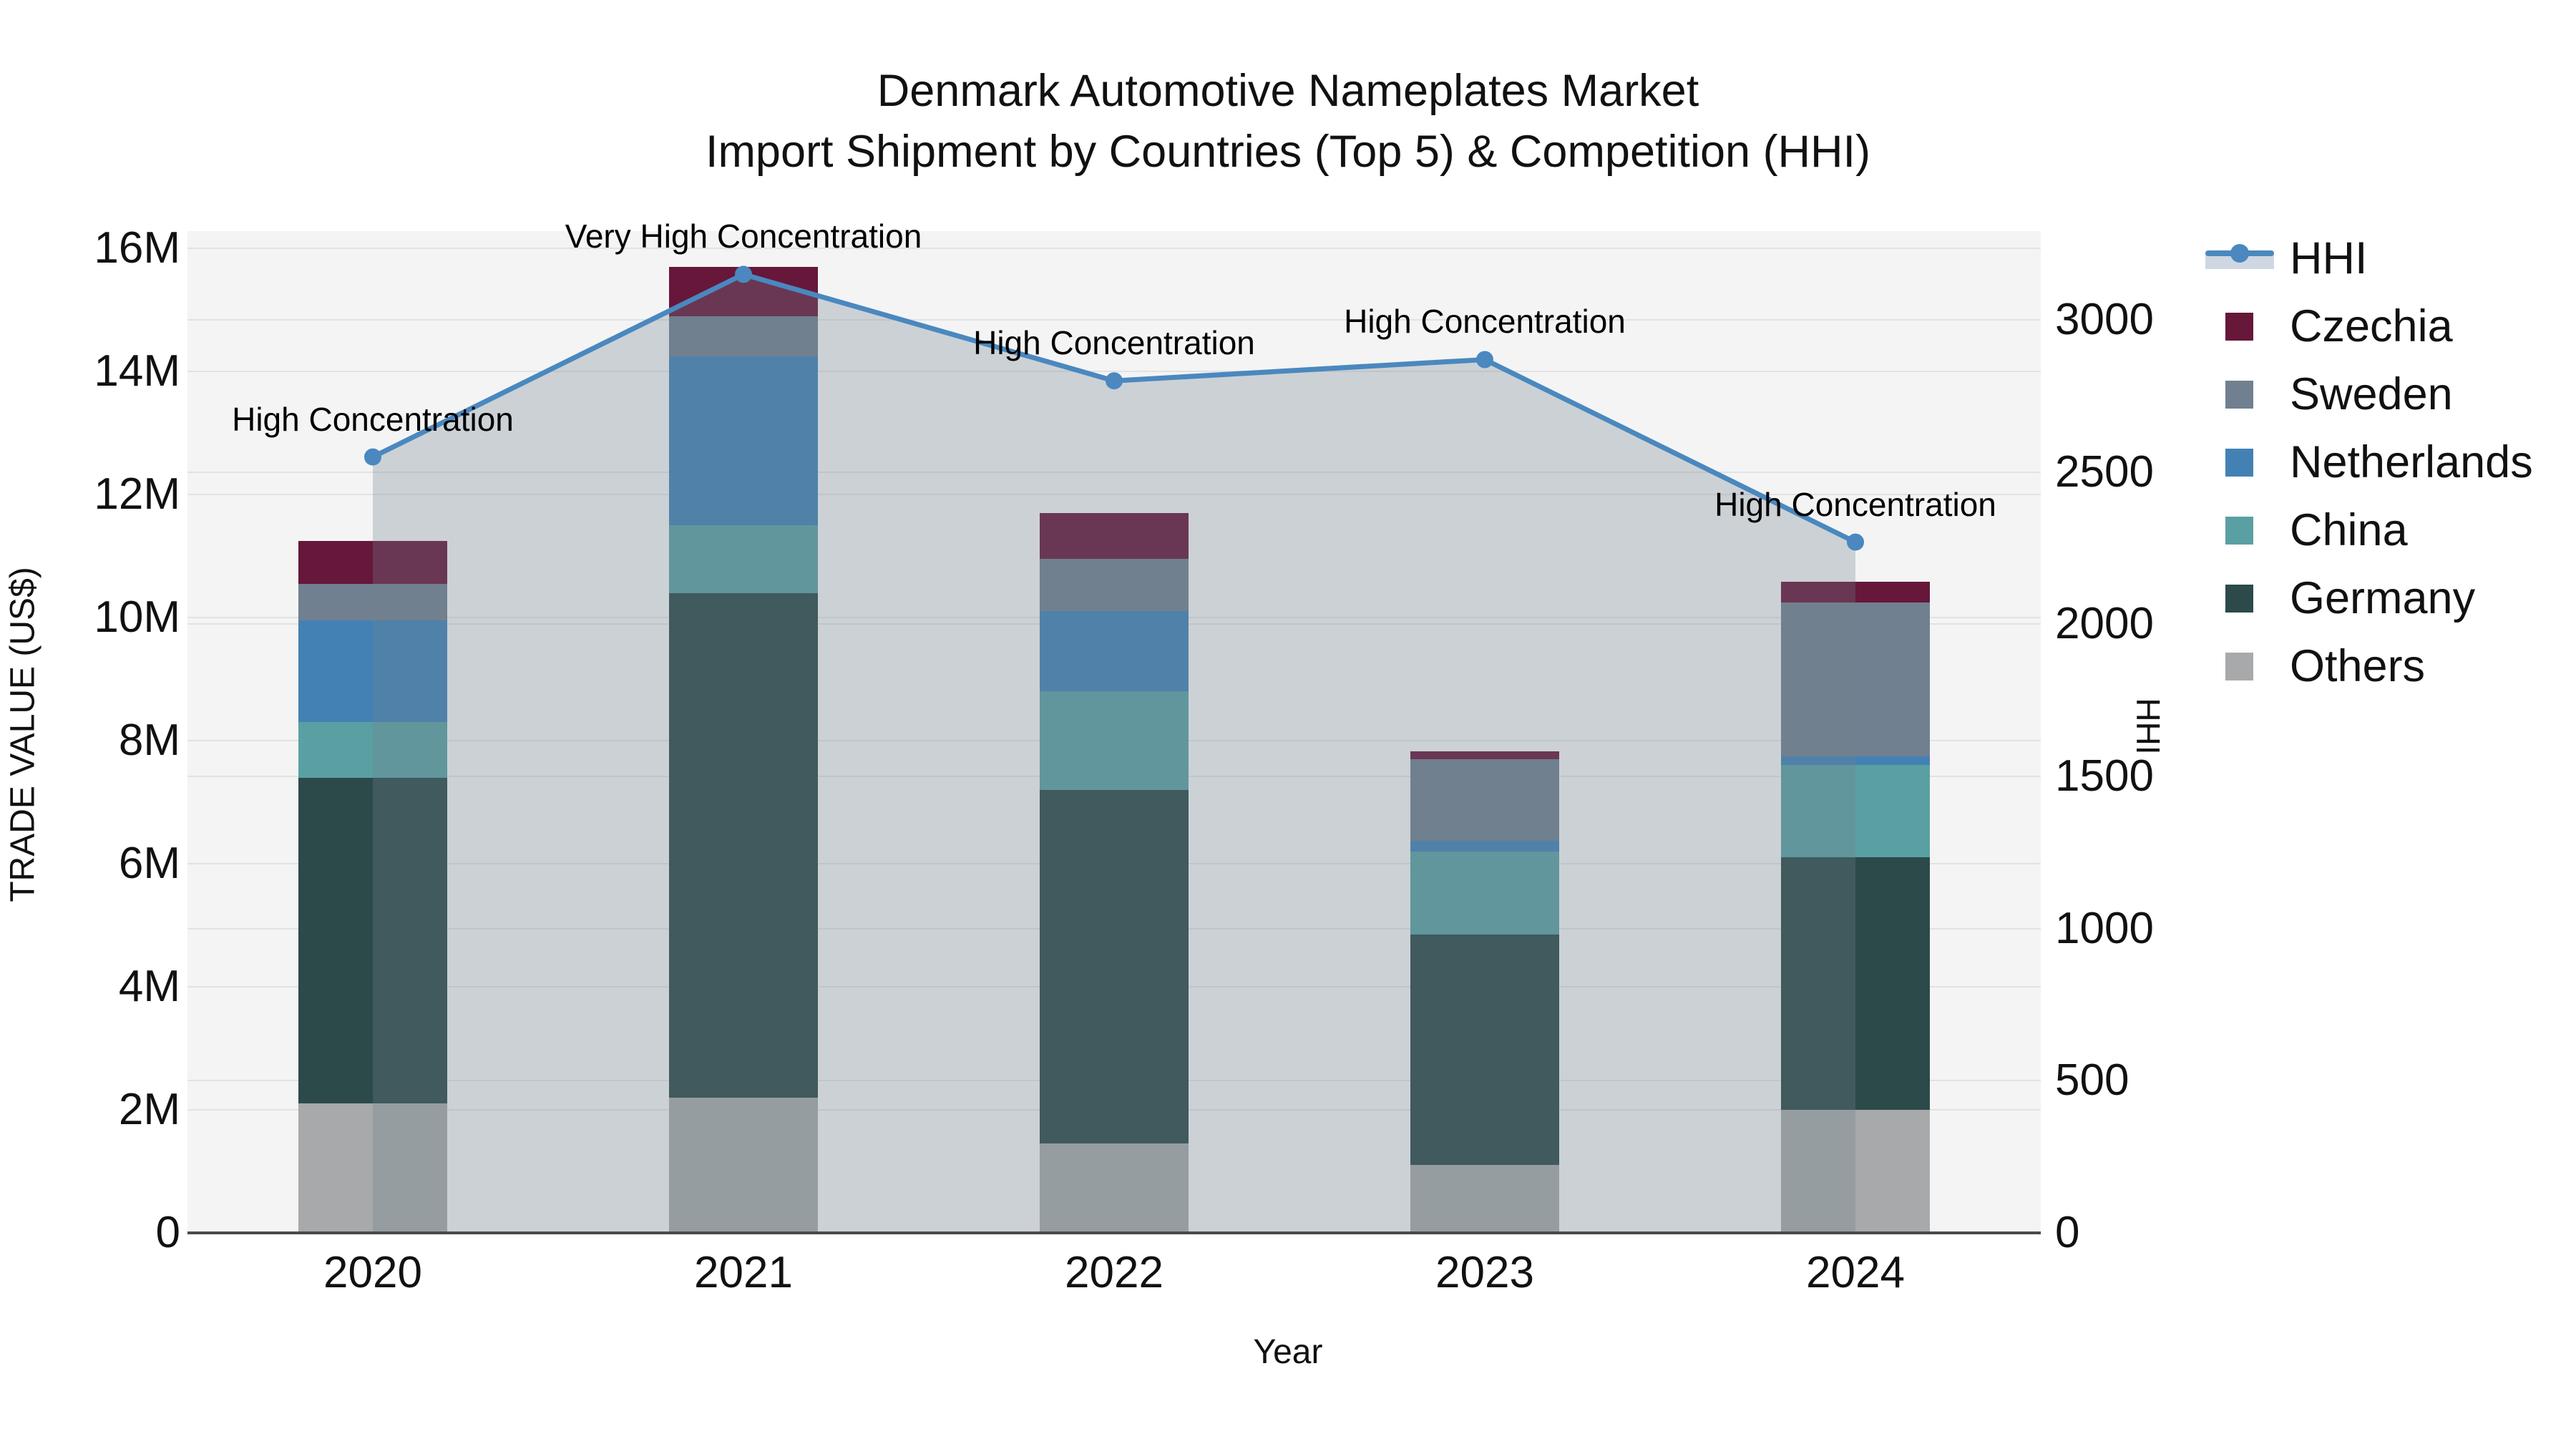 This screenshot has width=2576, height=1449. What do you see at coordinates (149, 987) in the screenshot?
I see `left-tick-4M: 4M` at bounding box center [149, 987].